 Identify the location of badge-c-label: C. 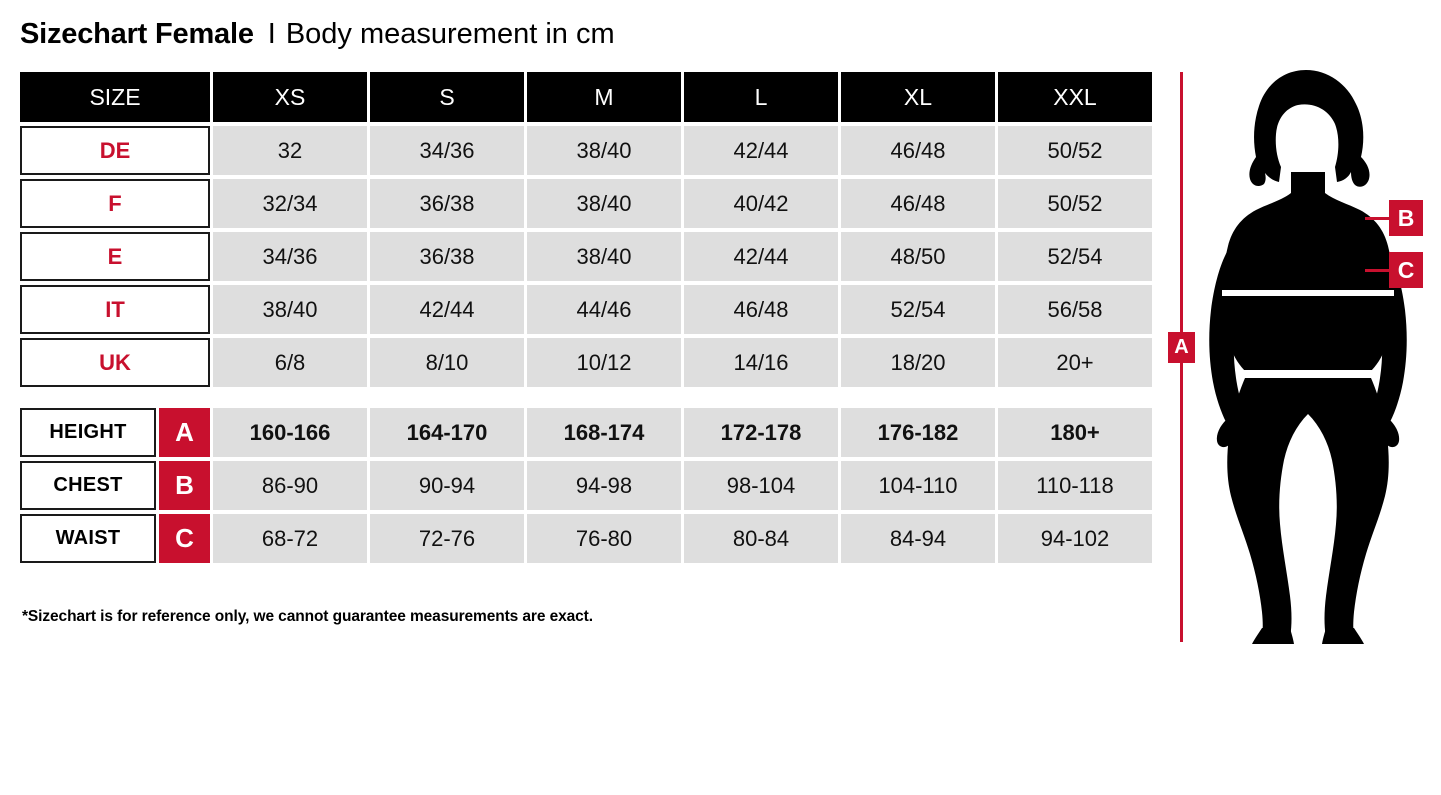
(184, 538).